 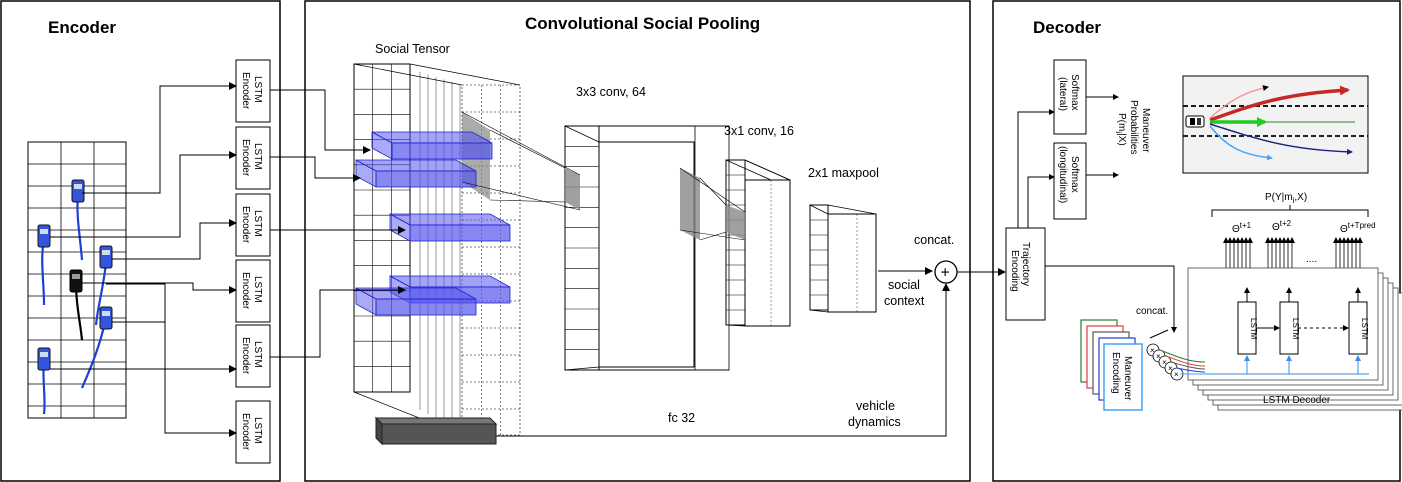 What do you see at coordinates (82, 27) in the screenshot?
I see `encoder-title: Encoder` at bounding box center [82, 27].